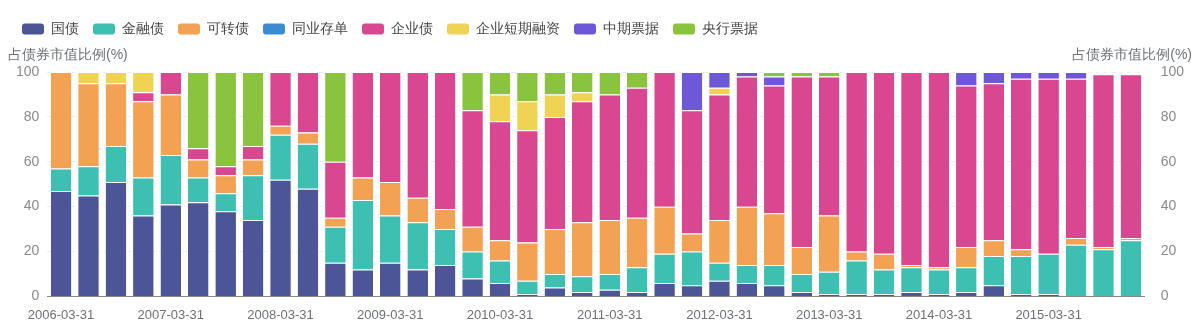 Image resolution: width=1200 pixels, height=336 pixels. I want to click on y-tick-label: 60, so click(31, 160).